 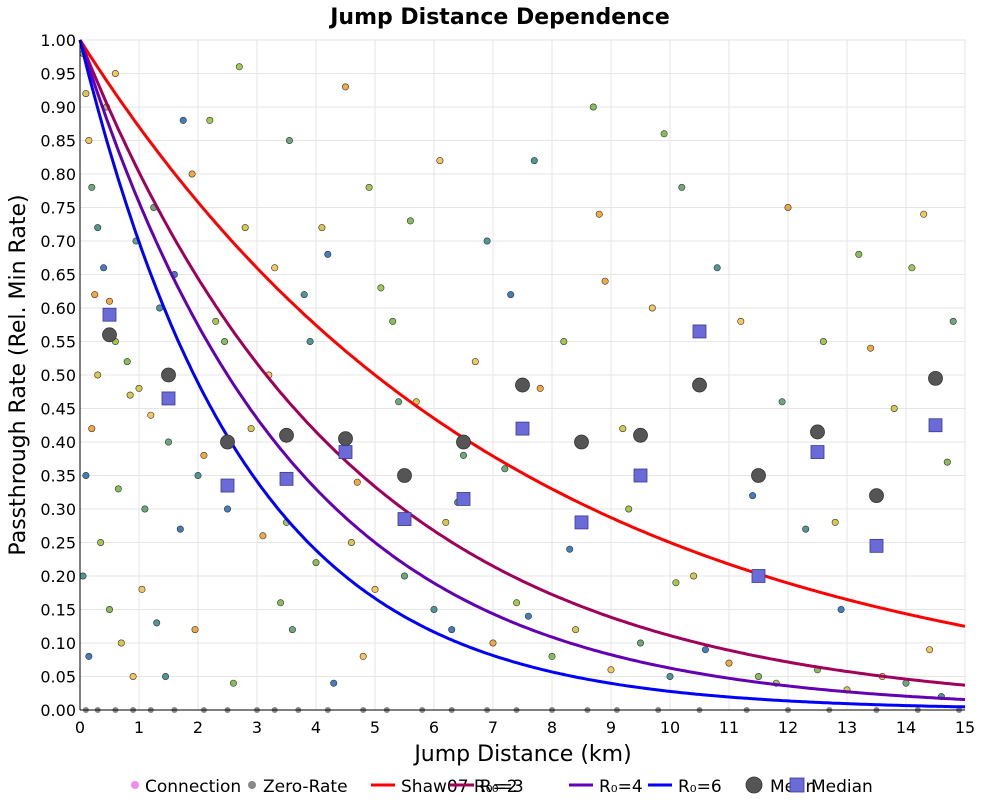 What do you see at coordinates (58, 409) in the screenshot?
I see `y-tick-label: 0.45` at bounding box center [58, 409].